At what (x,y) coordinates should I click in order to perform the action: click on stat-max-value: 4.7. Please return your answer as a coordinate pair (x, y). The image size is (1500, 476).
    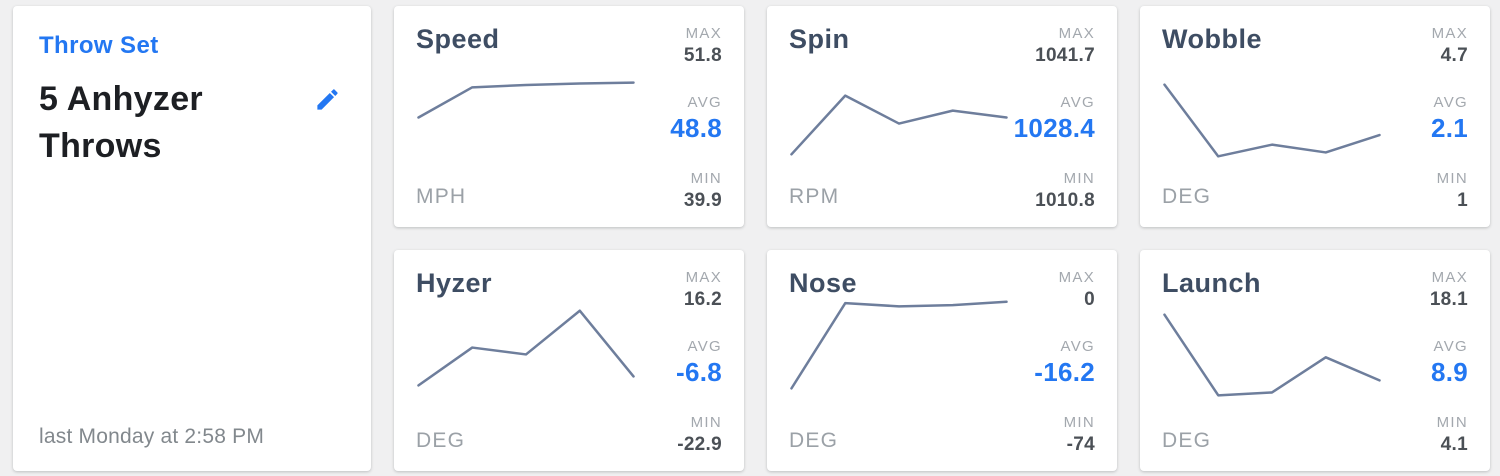
    Looking at the image, I should click on (1454, 55).